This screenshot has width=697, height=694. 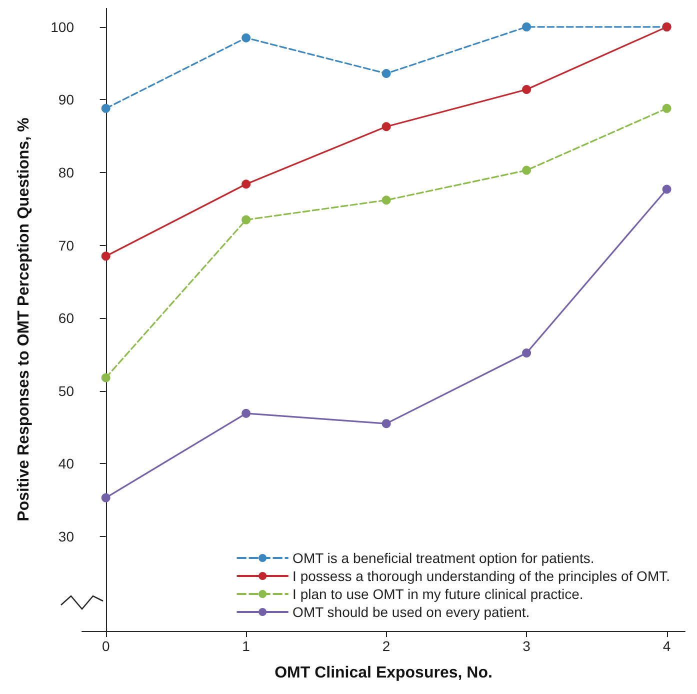 What do you see at coordinates (66, 172) in the screenshot?
I see `y-tick-label: 80` at bounding box center [66, 172].